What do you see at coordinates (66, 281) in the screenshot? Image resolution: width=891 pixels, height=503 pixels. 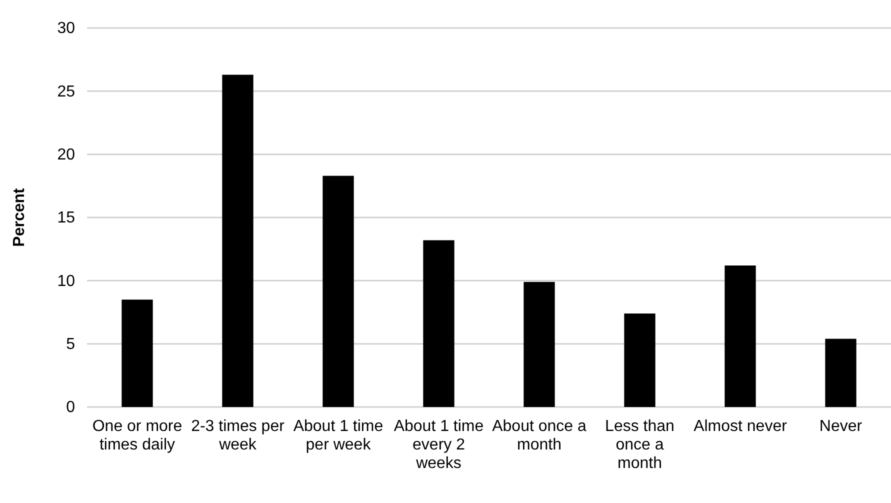 I see `y-tick-label: 10` at bounding box center [66, 281].